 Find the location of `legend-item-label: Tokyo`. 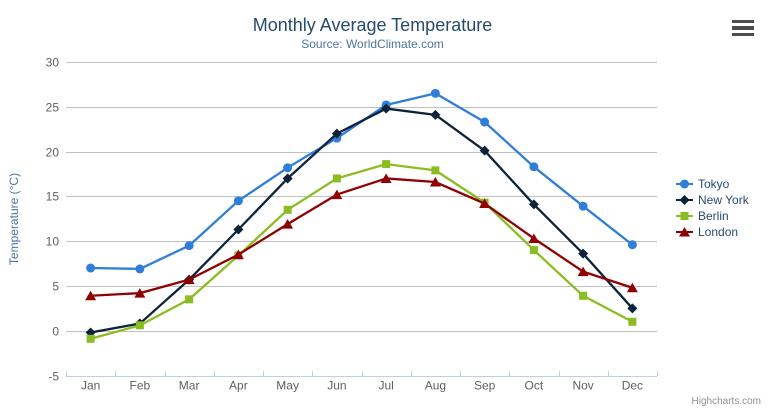

legend-item-label: Tokyo is located at coordinates (714, 184).